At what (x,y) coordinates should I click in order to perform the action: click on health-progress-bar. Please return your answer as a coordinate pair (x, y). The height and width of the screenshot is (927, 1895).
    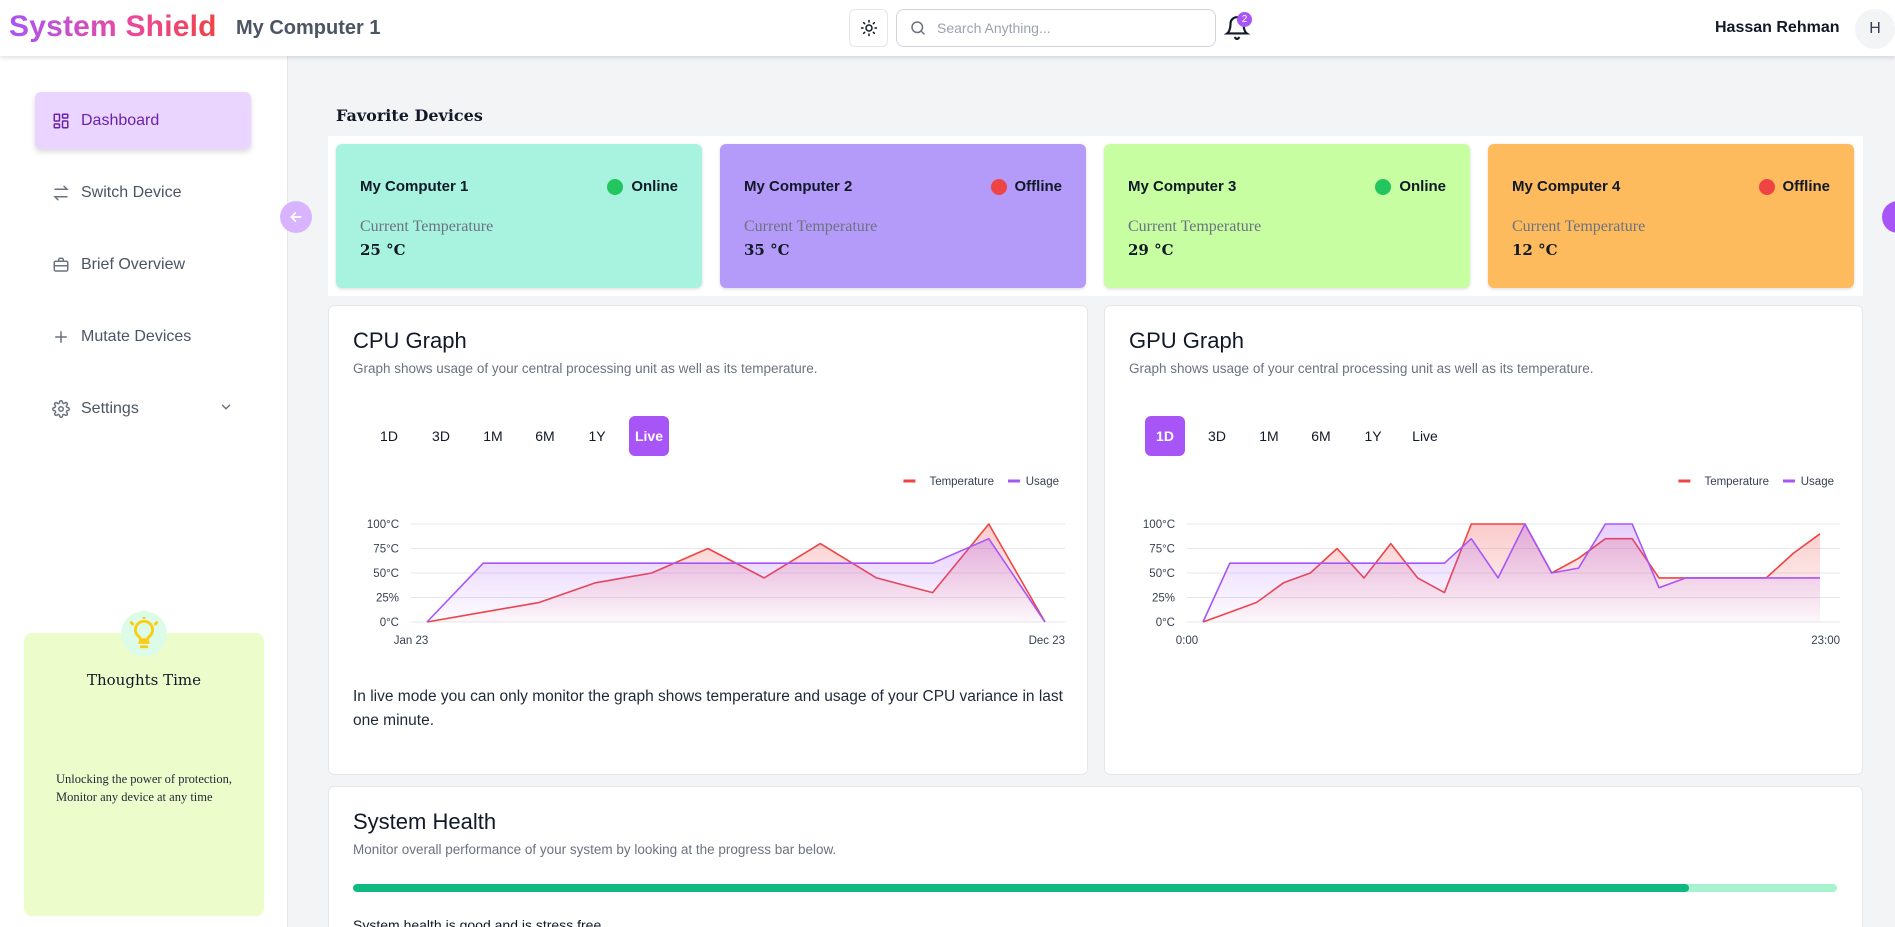
    Looking at the image, I should click on (1095, 888).